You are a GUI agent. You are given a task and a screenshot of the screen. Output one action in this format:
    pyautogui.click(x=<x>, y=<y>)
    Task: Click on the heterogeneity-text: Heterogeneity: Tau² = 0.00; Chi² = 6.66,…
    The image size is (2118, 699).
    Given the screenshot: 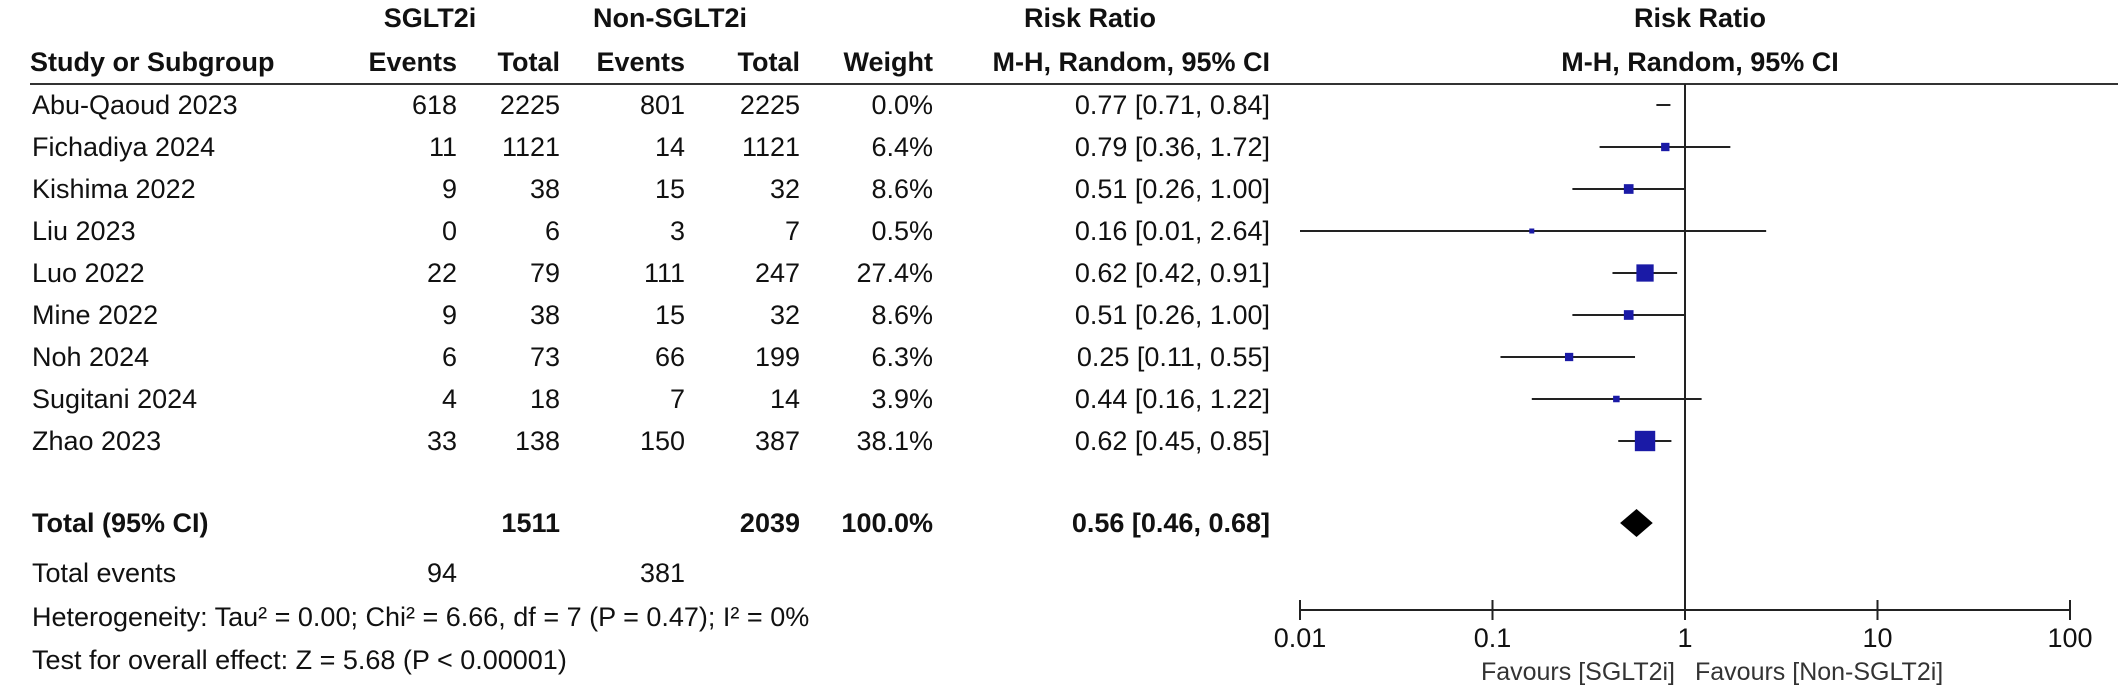 What is the action you would take?
    pyautogui.click(x=421, y=617)
    